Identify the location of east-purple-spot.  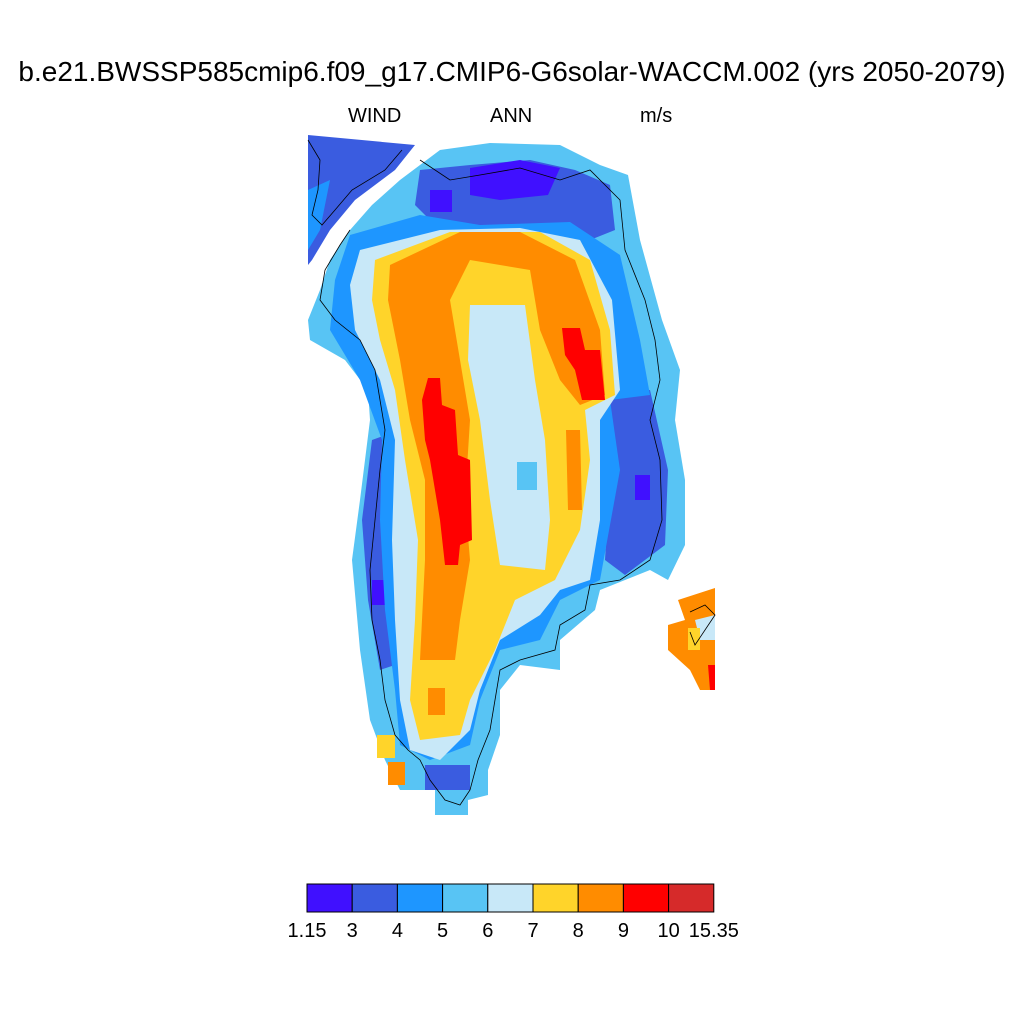
(642, 487).